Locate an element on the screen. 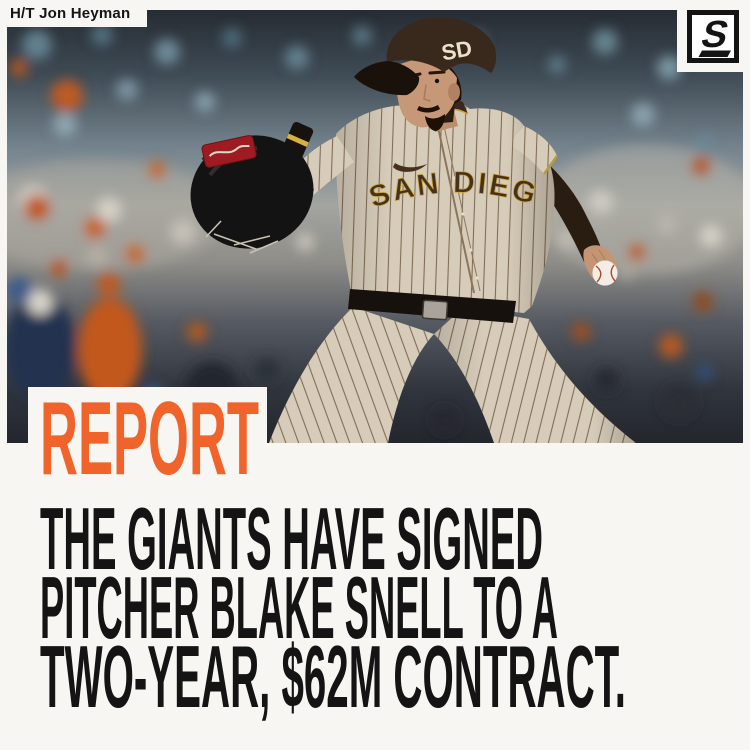  glove-brand-patch is located at coordinates (229, 151).